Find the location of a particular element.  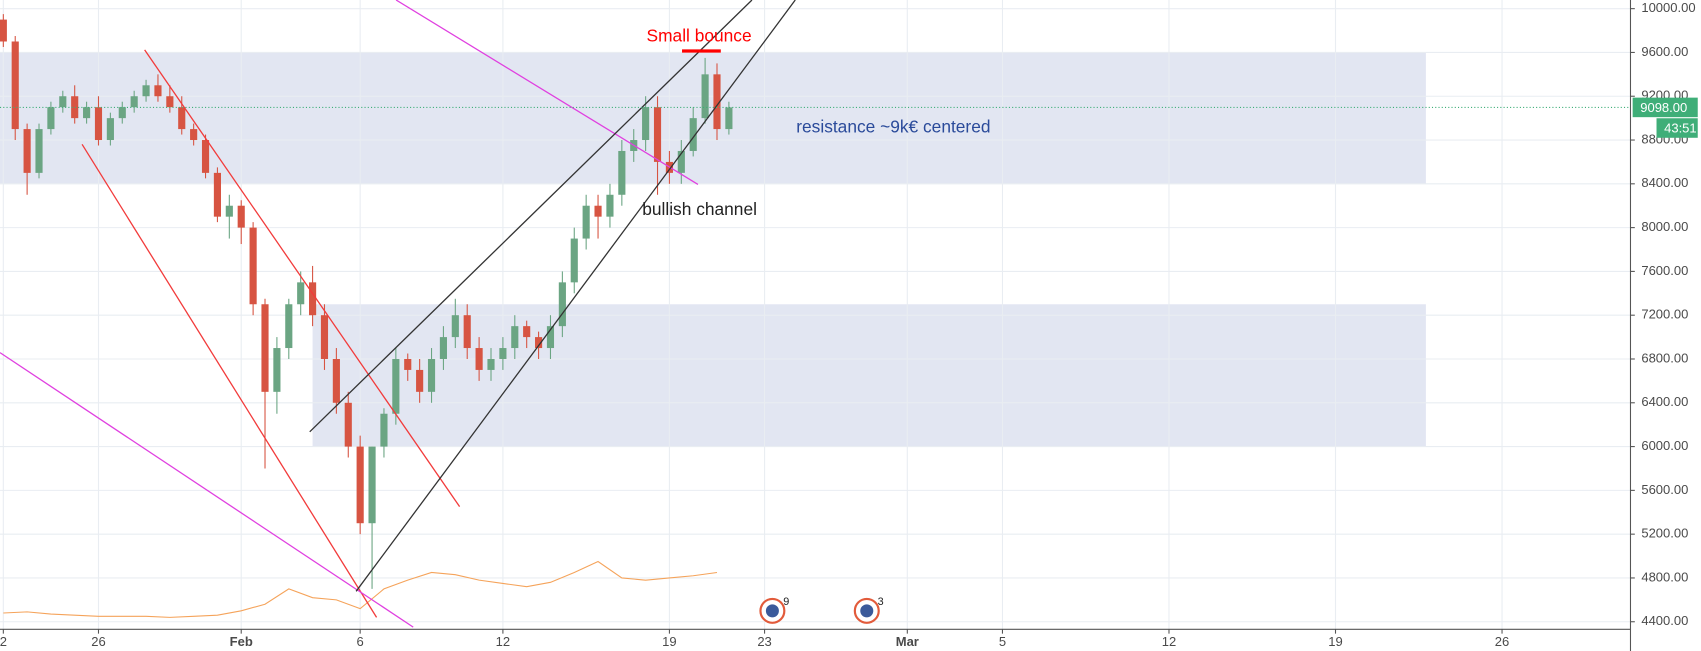

event-count: 9 is located at coordinates (786, 602).